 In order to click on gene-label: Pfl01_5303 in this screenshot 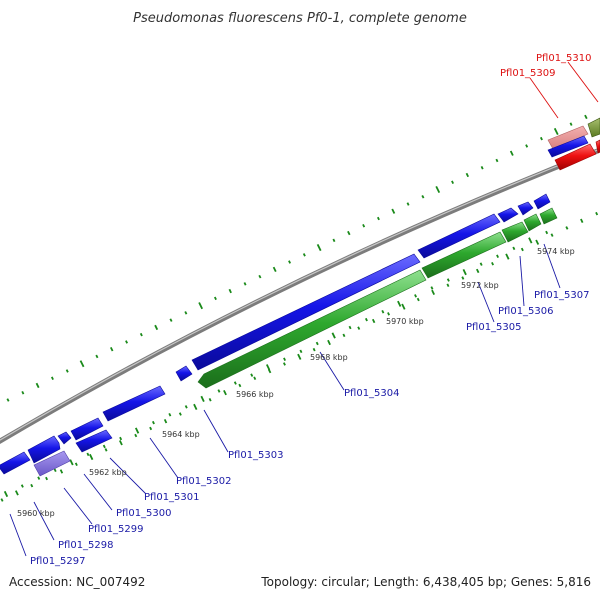, I will do `click(256, 455)`.